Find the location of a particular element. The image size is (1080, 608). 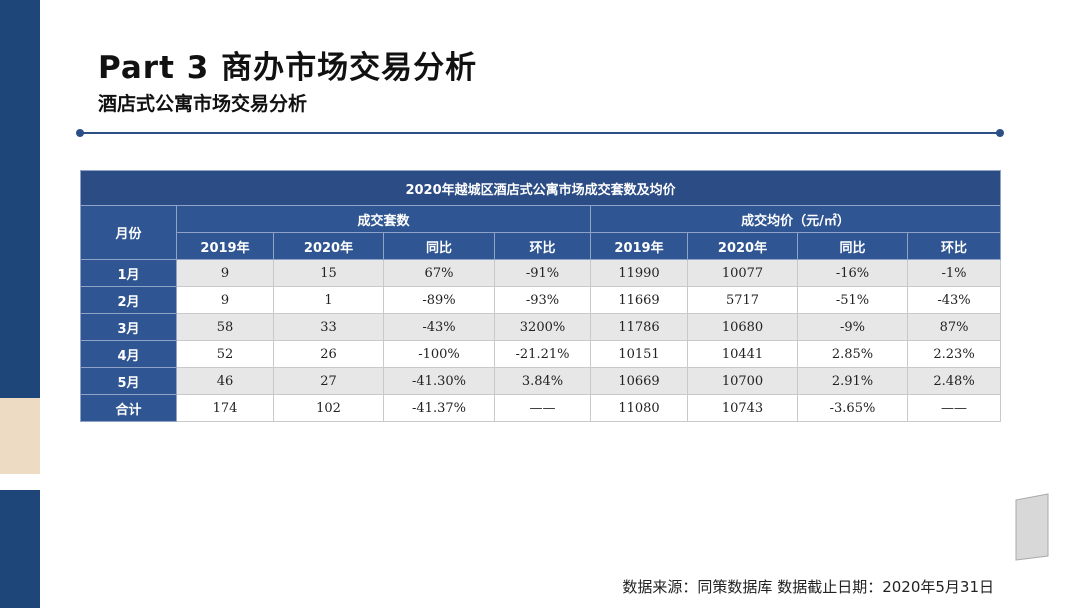

cell: -41.30% is located at coordinates (439, 381).